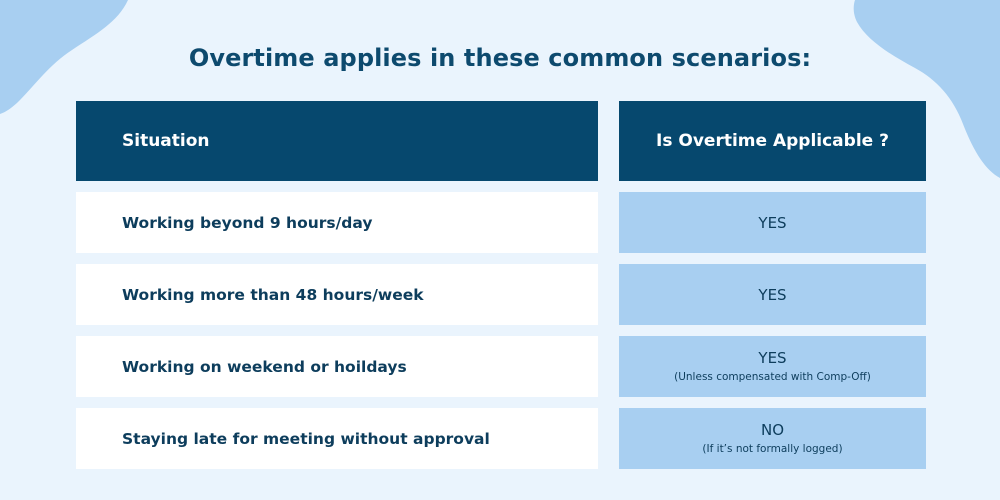  I want to click on corner-blob-top-right, so click(926, 89).